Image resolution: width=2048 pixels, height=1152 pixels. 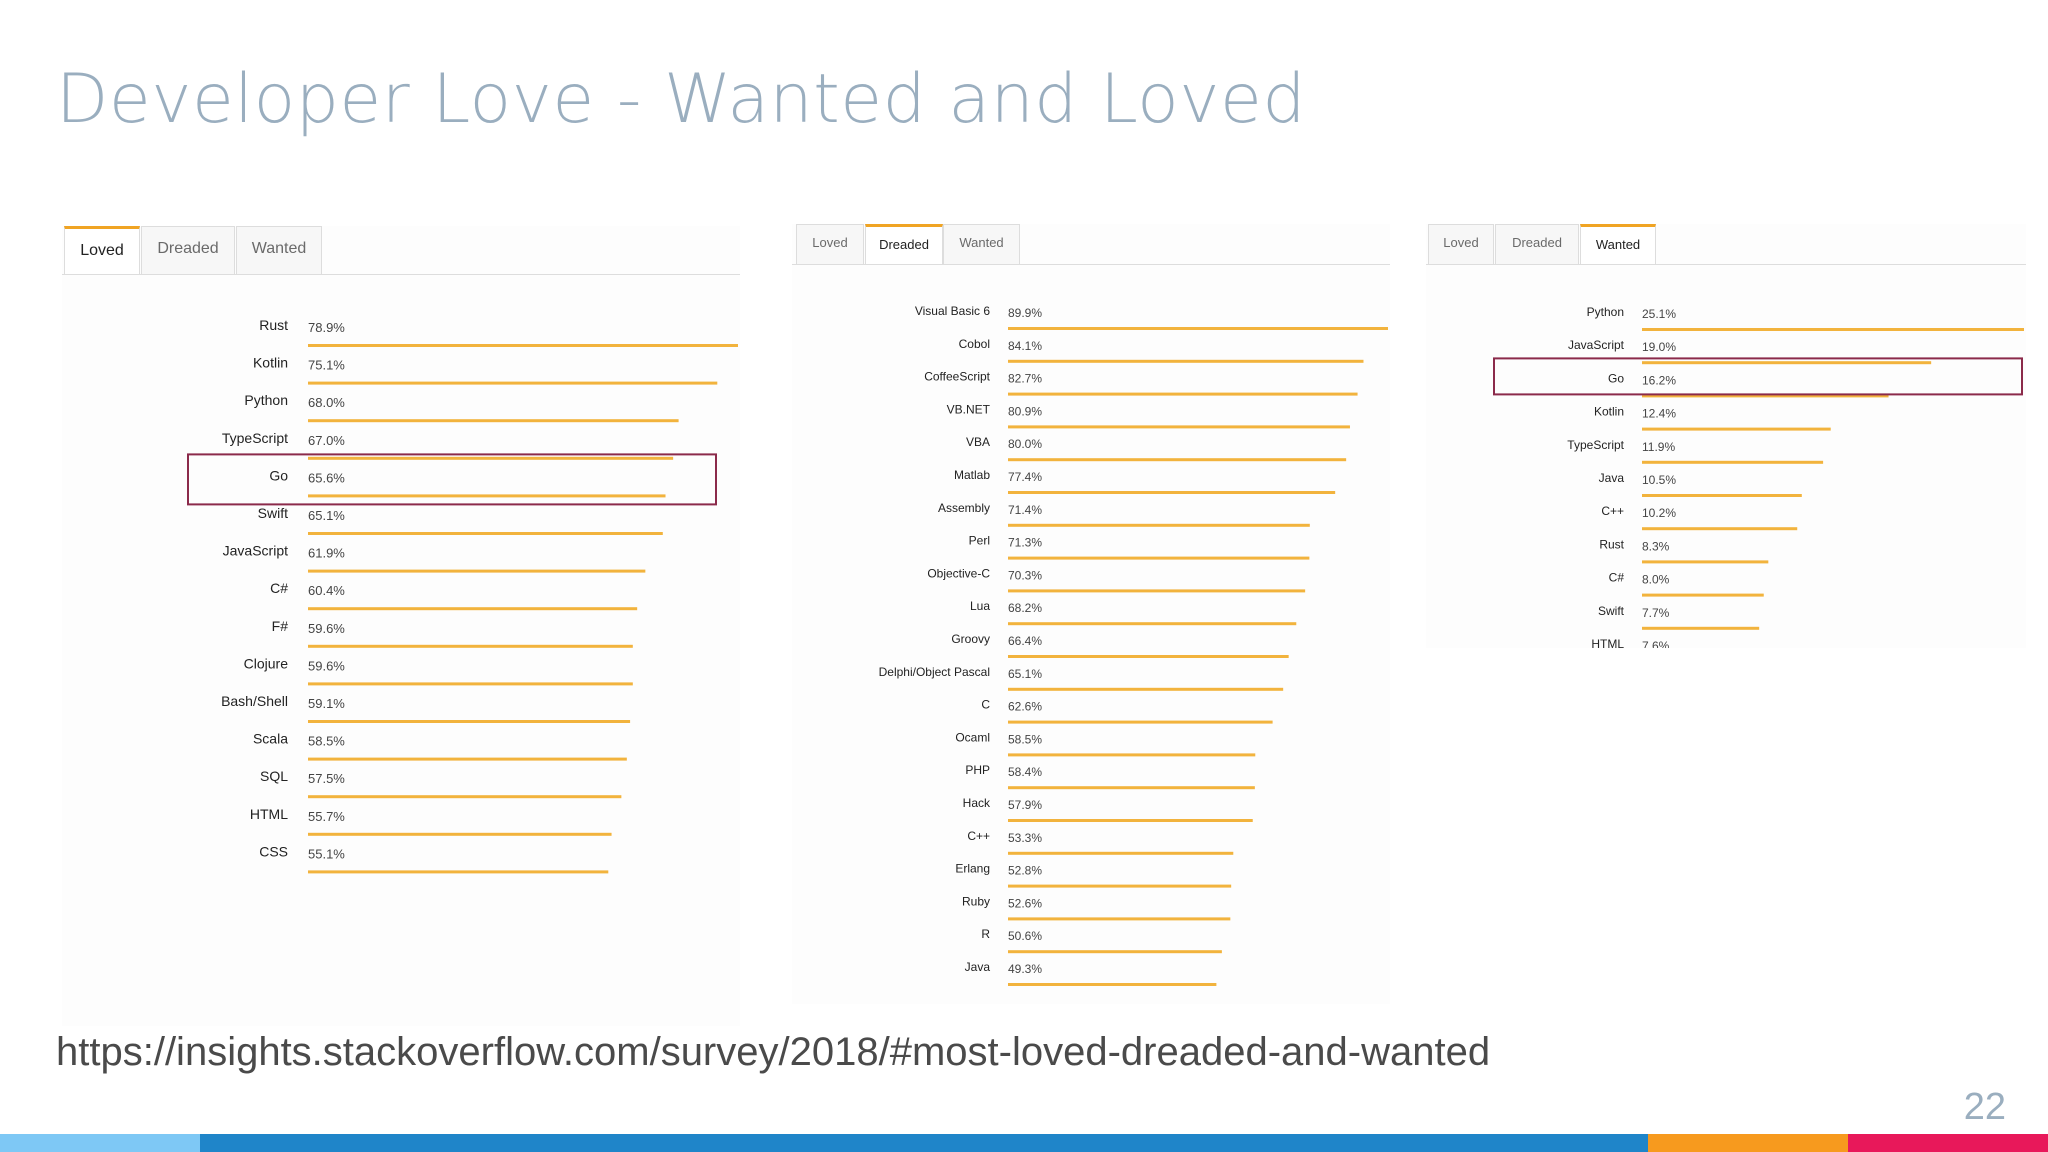 I want to click on value-label: 55.1%, so click(x=326, y=853).